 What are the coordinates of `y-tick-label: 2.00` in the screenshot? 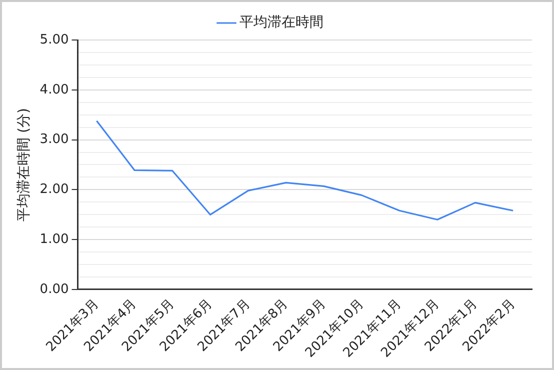 It's located at (54, 190).